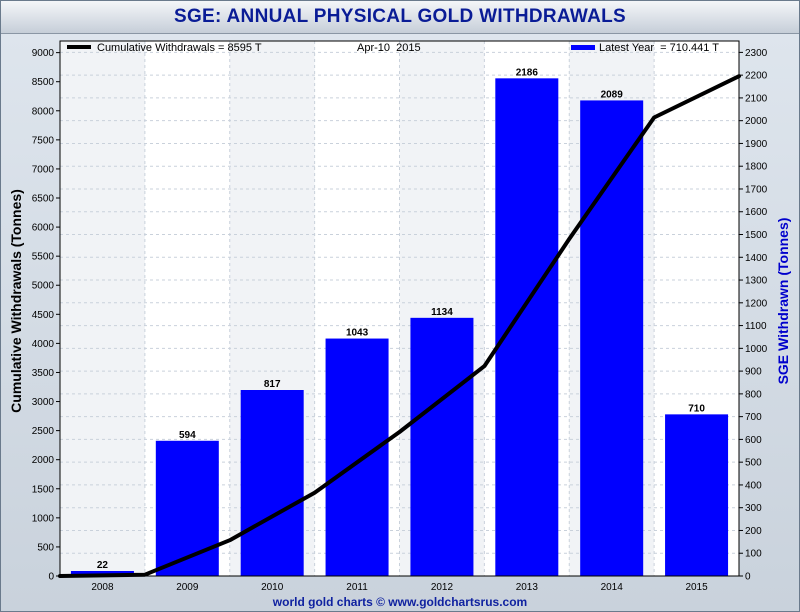  Describe the element at coordinates (783, 301) in the screenshot. I see `y-axis-title-right: SGE Withdrawn (Tonnes)` at that location.